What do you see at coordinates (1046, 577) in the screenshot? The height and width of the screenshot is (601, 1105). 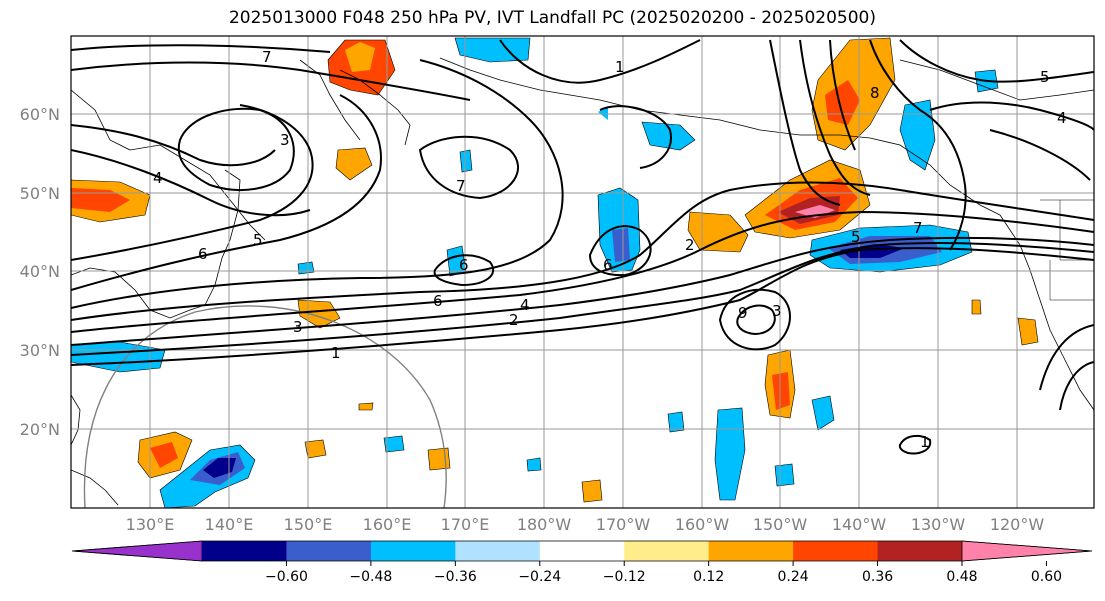 I see `colorbar-tick-label: 0.60` at bounding box center [1046, 577].